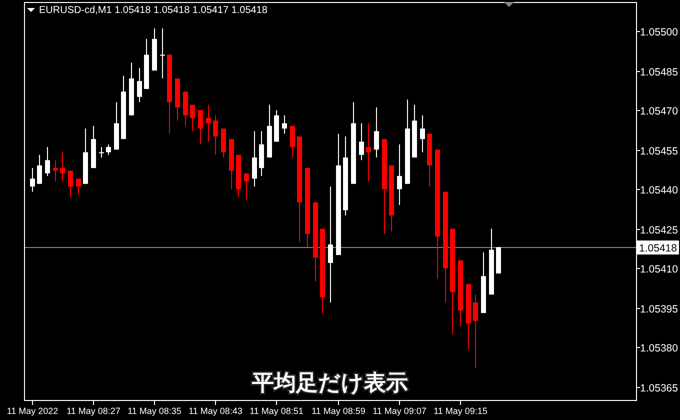 The image size is (680, 420). I want to click on y-tick-label: 1.05440, so click(659, 190).